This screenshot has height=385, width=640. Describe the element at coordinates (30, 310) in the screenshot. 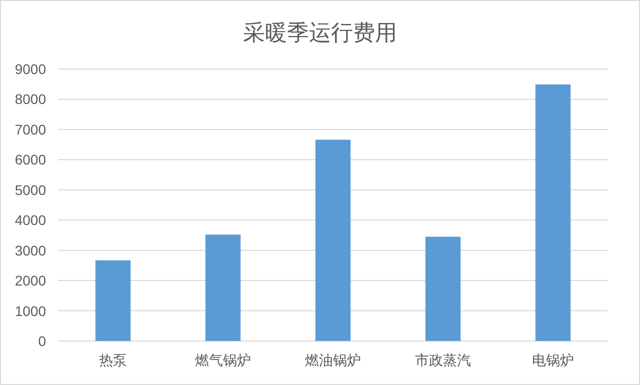

I see `y-tick-label: 1000` at that location.